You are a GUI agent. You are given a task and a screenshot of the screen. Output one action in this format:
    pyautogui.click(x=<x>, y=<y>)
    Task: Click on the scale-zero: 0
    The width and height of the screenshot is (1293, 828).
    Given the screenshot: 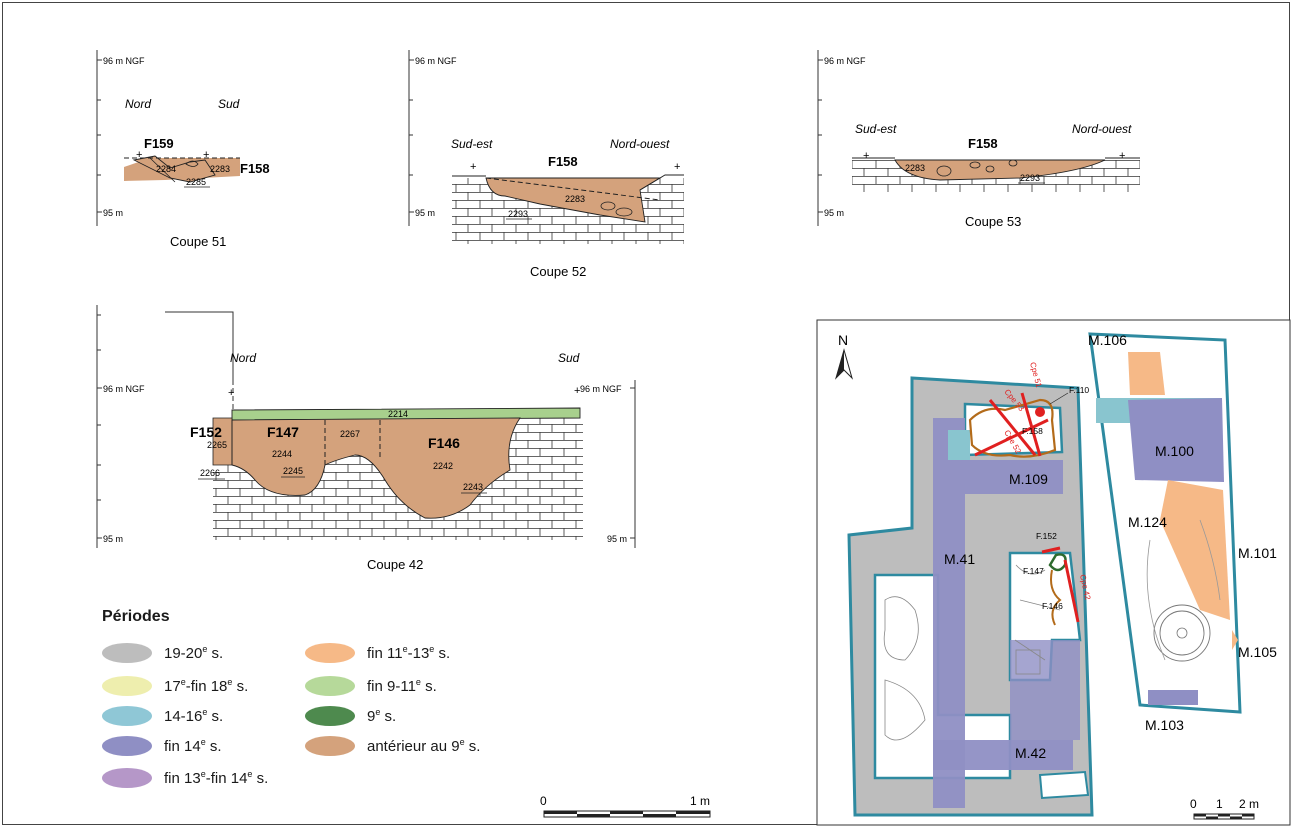 What is the action you would take?
    pyautogui.click(x=543, y=801)
    